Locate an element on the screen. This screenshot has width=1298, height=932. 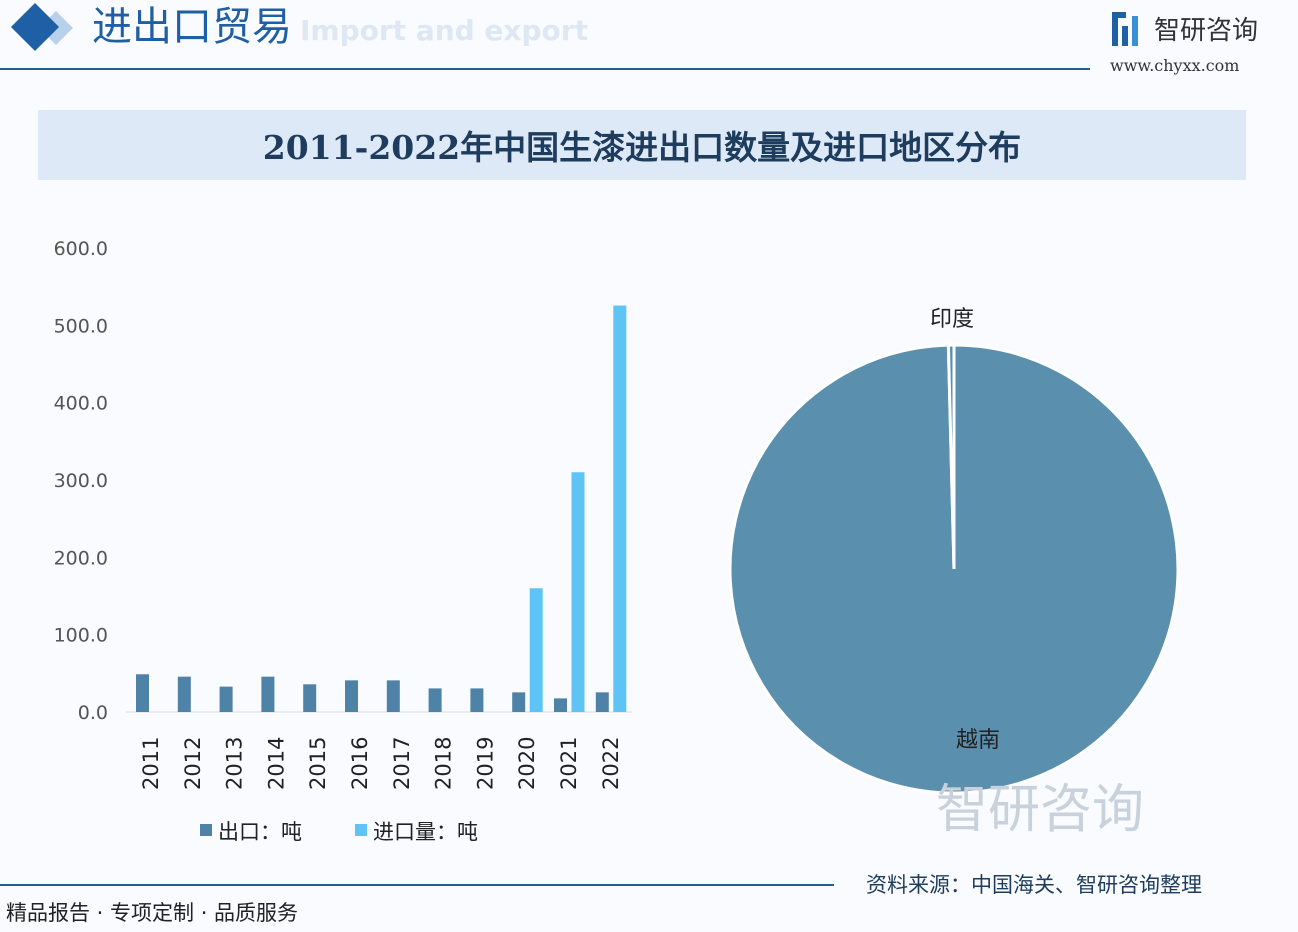
y-tick-label: 600.0 is located at coordinates (81, 249).